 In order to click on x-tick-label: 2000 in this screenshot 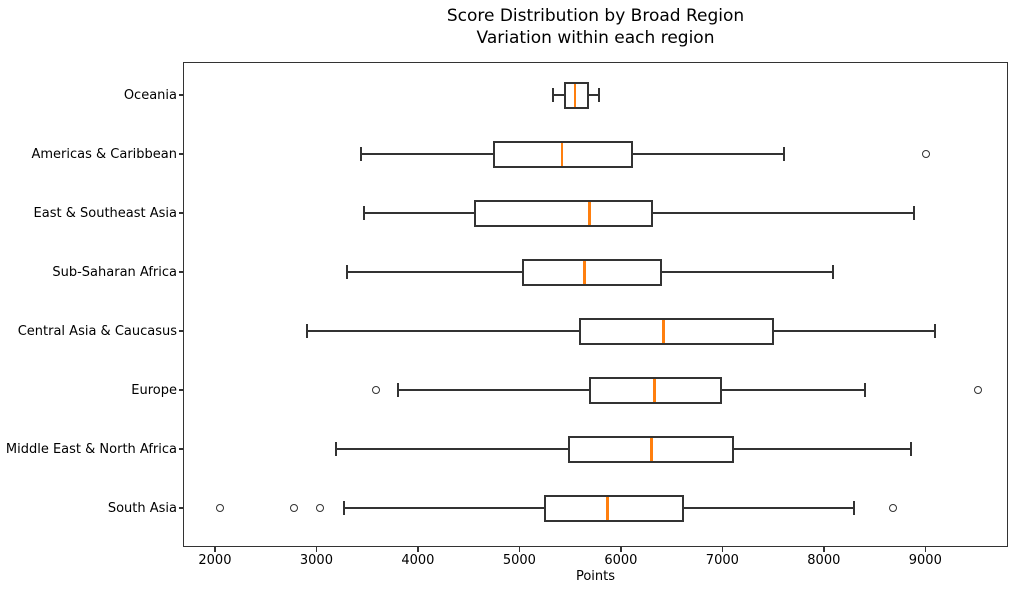, I will do `click(215, 560)`.